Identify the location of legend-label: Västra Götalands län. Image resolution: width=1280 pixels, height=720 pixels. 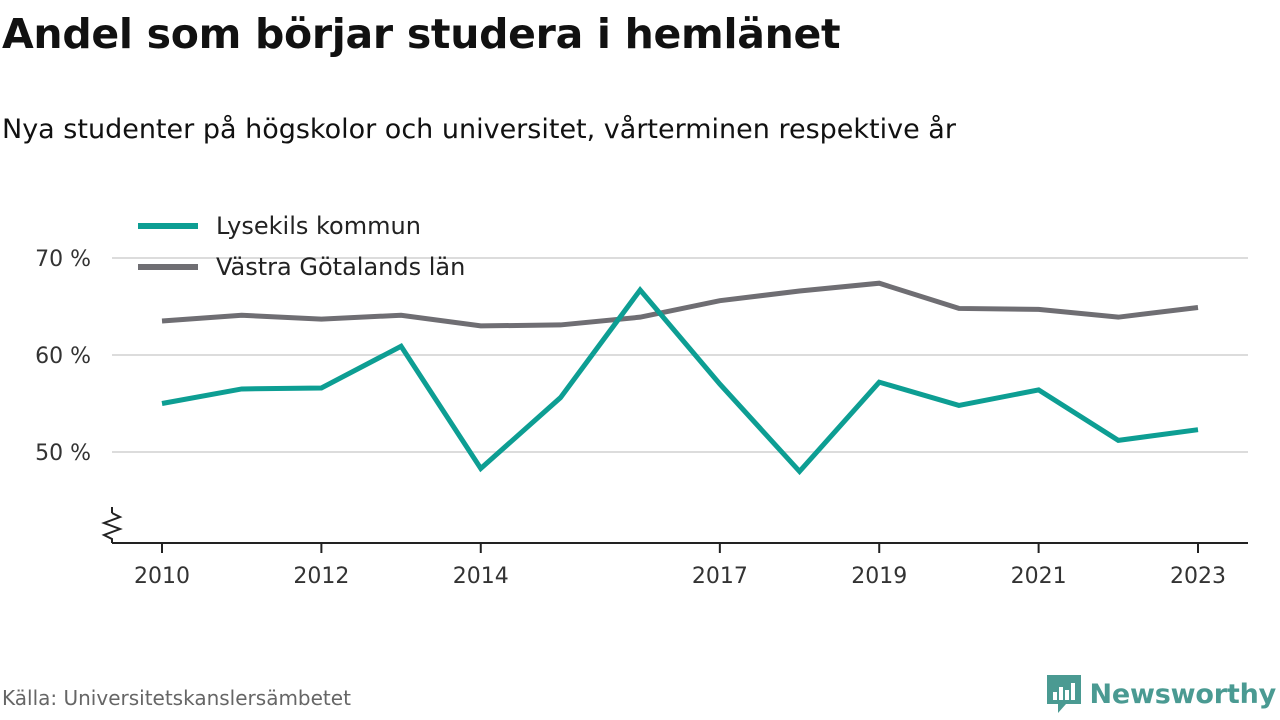
(340, 267).